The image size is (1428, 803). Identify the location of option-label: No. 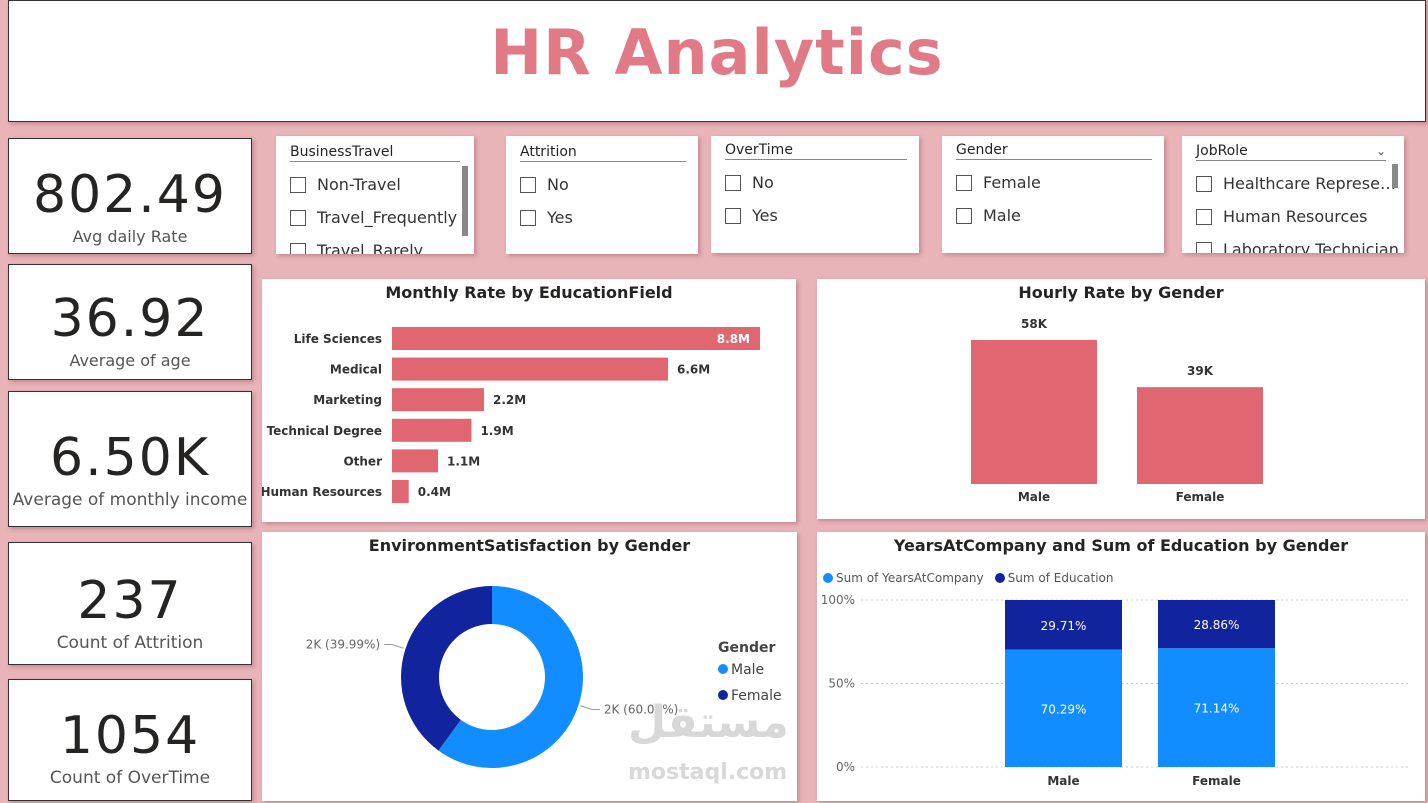
(763, 182).